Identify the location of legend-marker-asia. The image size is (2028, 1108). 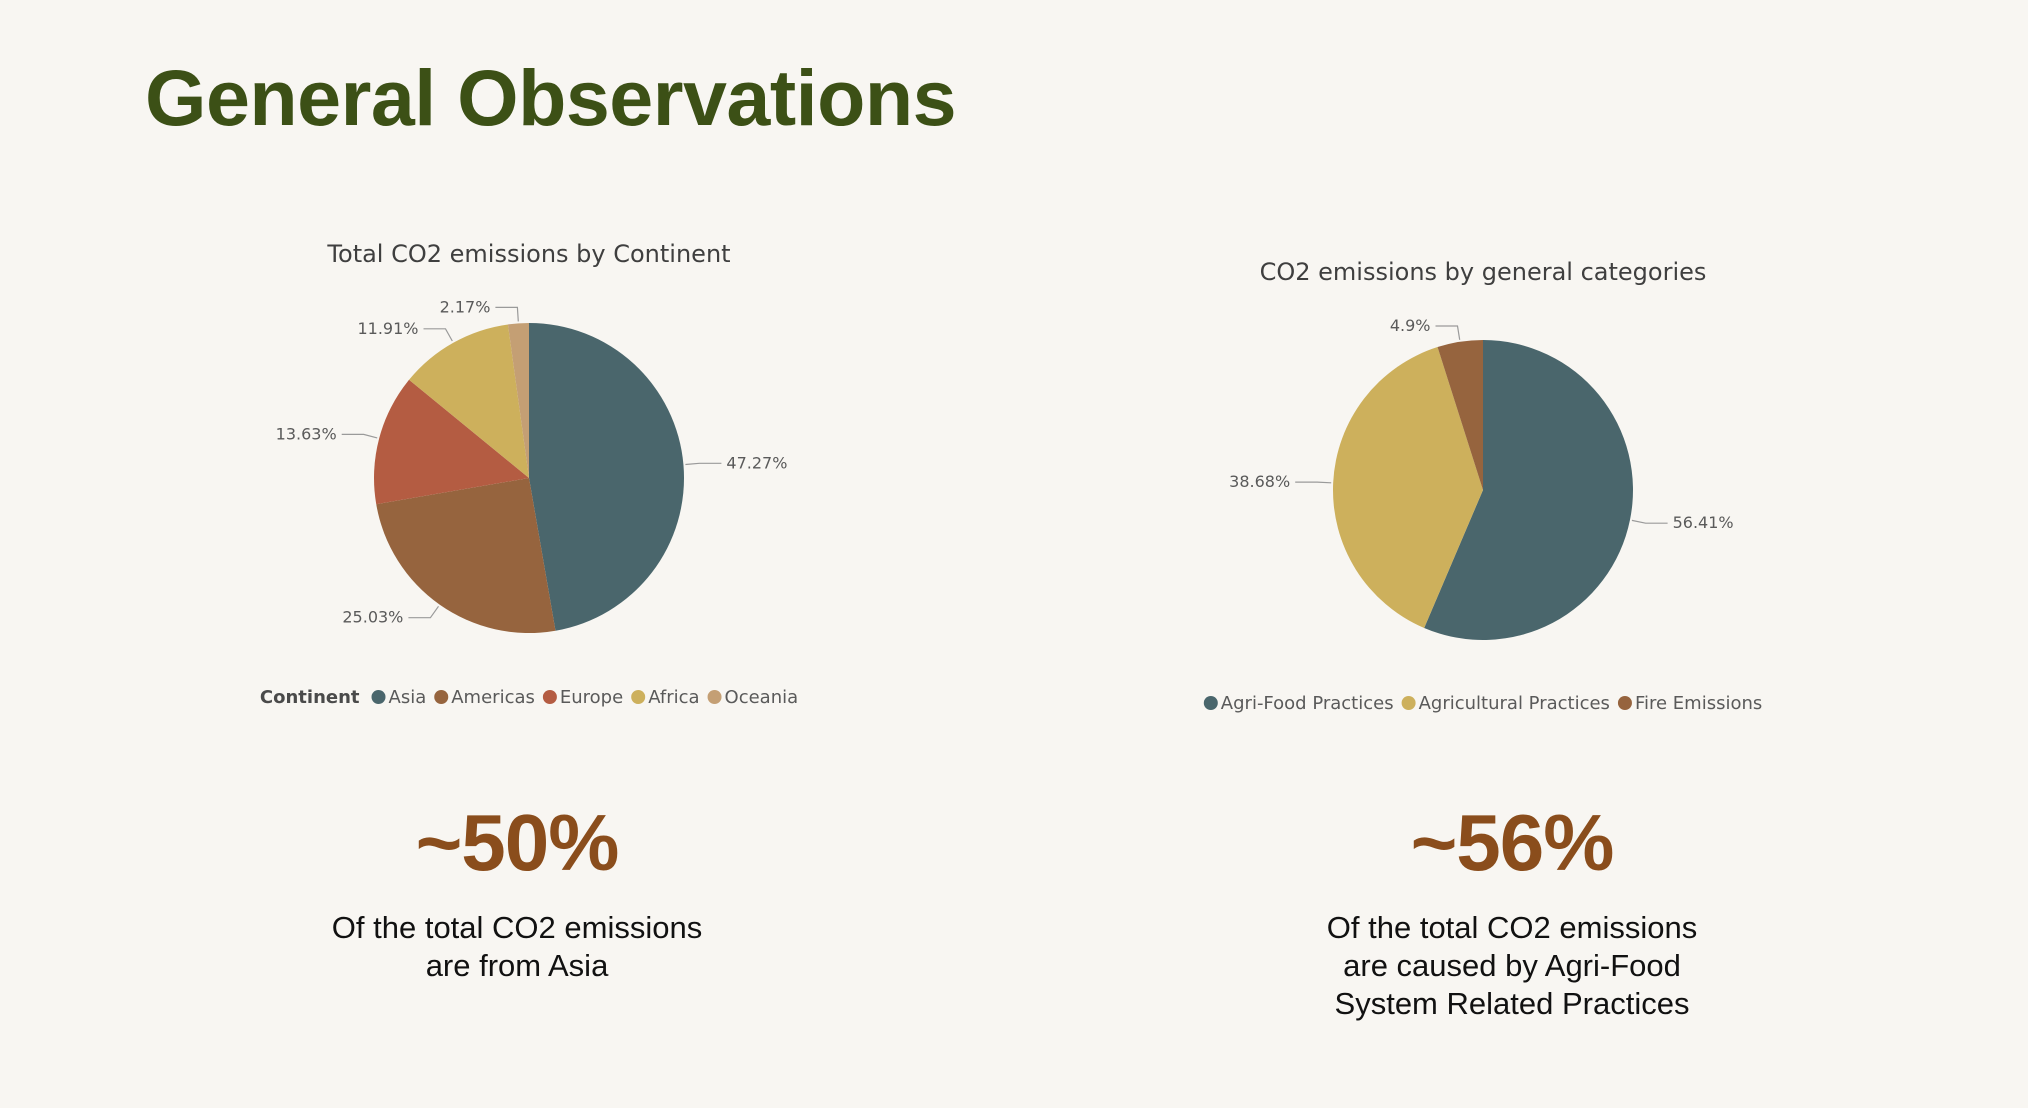
(378, 697).